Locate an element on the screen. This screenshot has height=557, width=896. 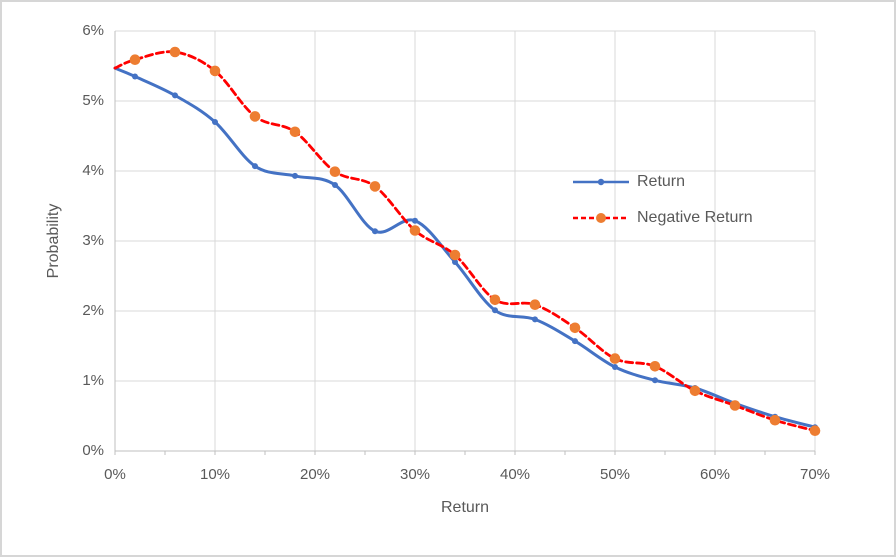
legend-item-return: Return is located at coordinates (662, 182).